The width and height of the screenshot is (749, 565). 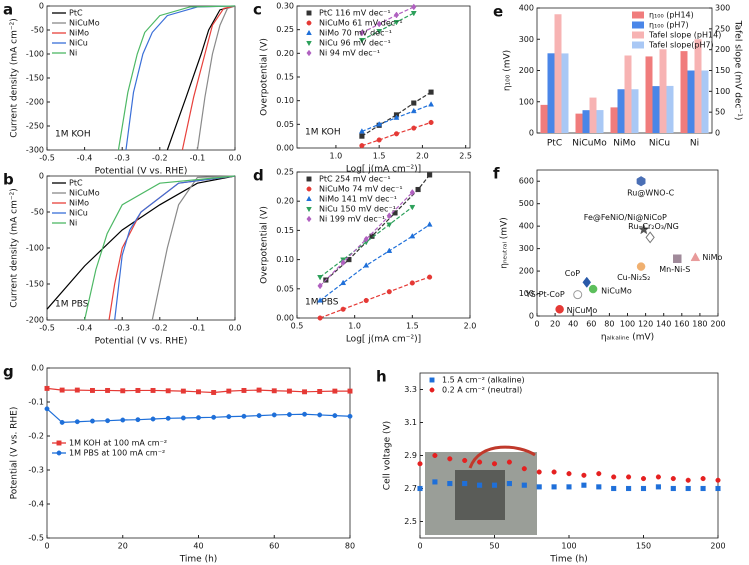 What do you see at coordinates (674, 269) in the screenshot?
I see `point-label: Mn-Ni-S` at bounding box center [674, 269].